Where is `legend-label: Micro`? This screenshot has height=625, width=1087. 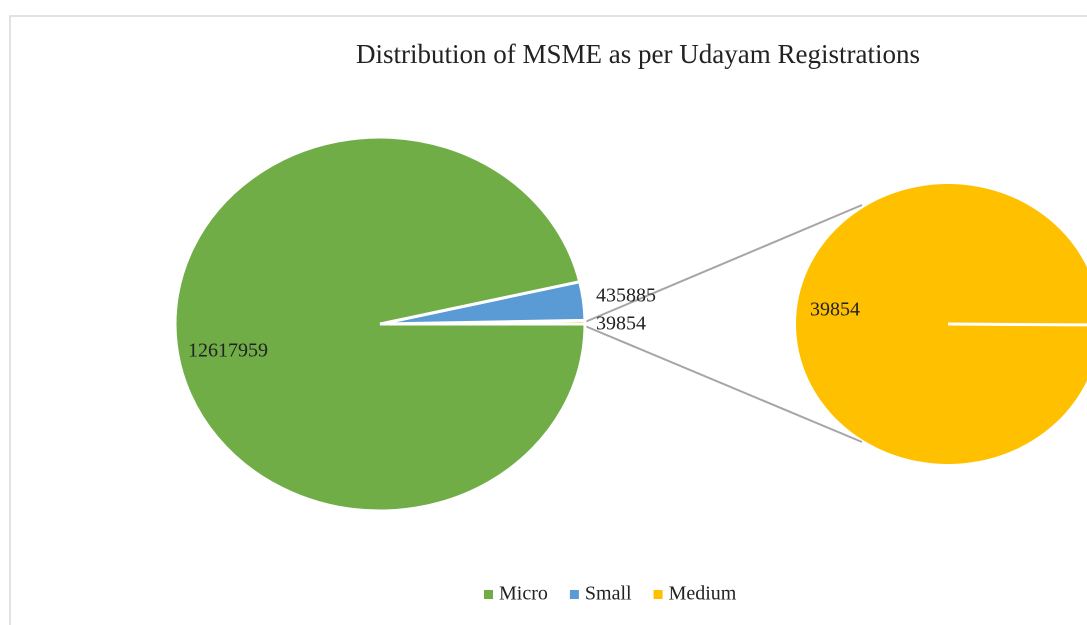
legend-label: Micro is located at coordinates (523, 594).